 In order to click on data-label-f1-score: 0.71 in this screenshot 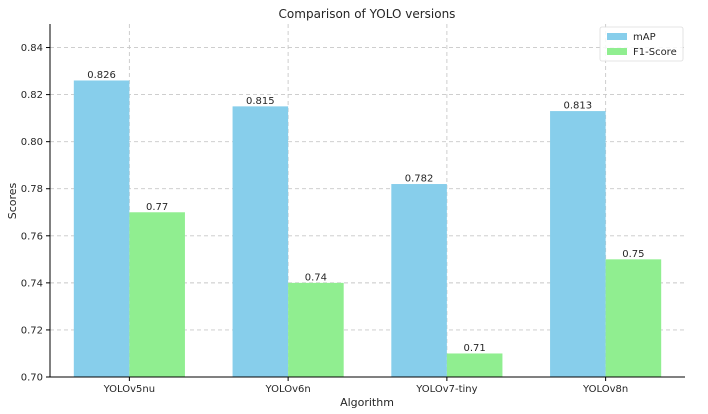, I will do `click(475, 348)`.